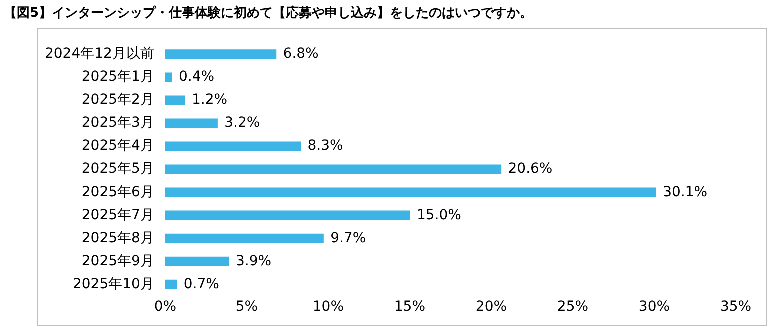  Describe the element at coordinates (118, 261) in the screenshot. I see `y-tick-label: 2025年9月` at that location.